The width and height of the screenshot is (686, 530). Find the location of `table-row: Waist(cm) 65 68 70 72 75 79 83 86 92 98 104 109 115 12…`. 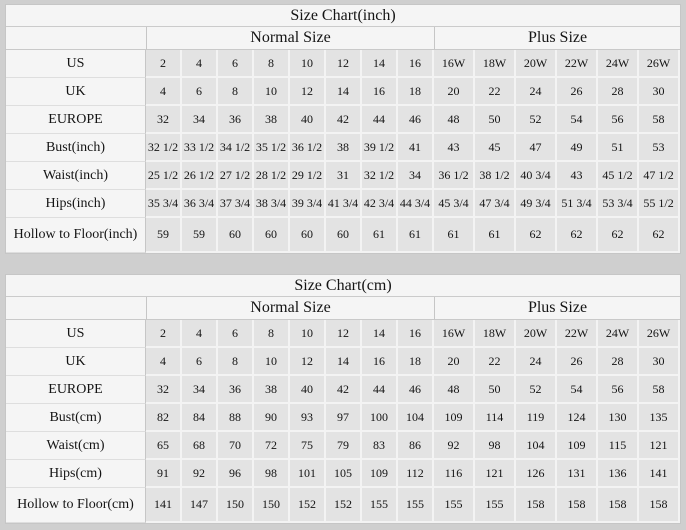

table-row: Waist(cm) 65 68 70 72 75 79 83 86 92 98 104 109 115 12… is located at coordinates (343, 446).